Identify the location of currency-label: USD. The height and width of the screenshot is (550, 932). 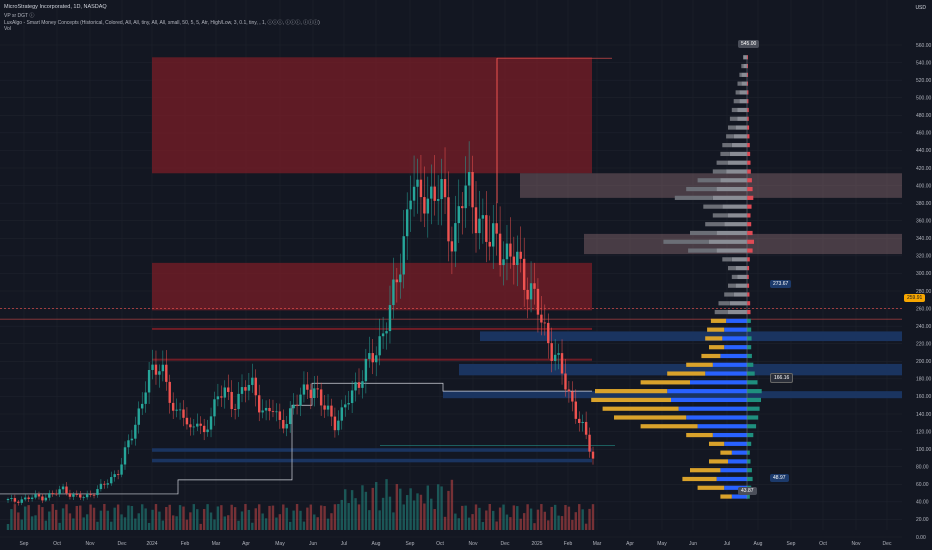
(920, 8).